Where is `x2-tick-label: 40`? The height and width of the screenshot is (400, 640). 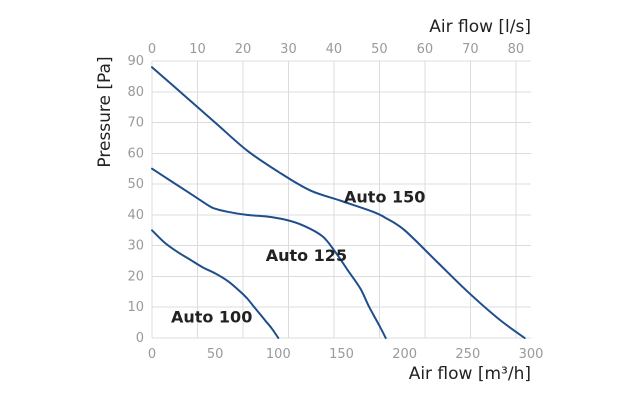
x2-tick-label: 40 is located at coordinates (334, 49).